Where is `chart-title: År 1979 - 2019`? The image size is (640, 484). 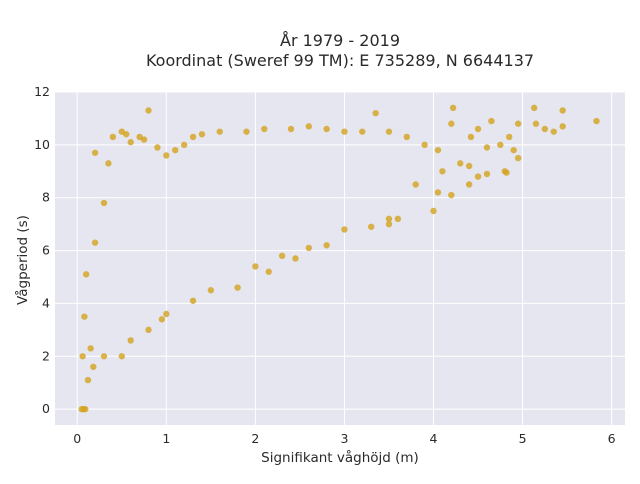
chart-title: År 1979 - 2019 is located at coordinates (340, 40).